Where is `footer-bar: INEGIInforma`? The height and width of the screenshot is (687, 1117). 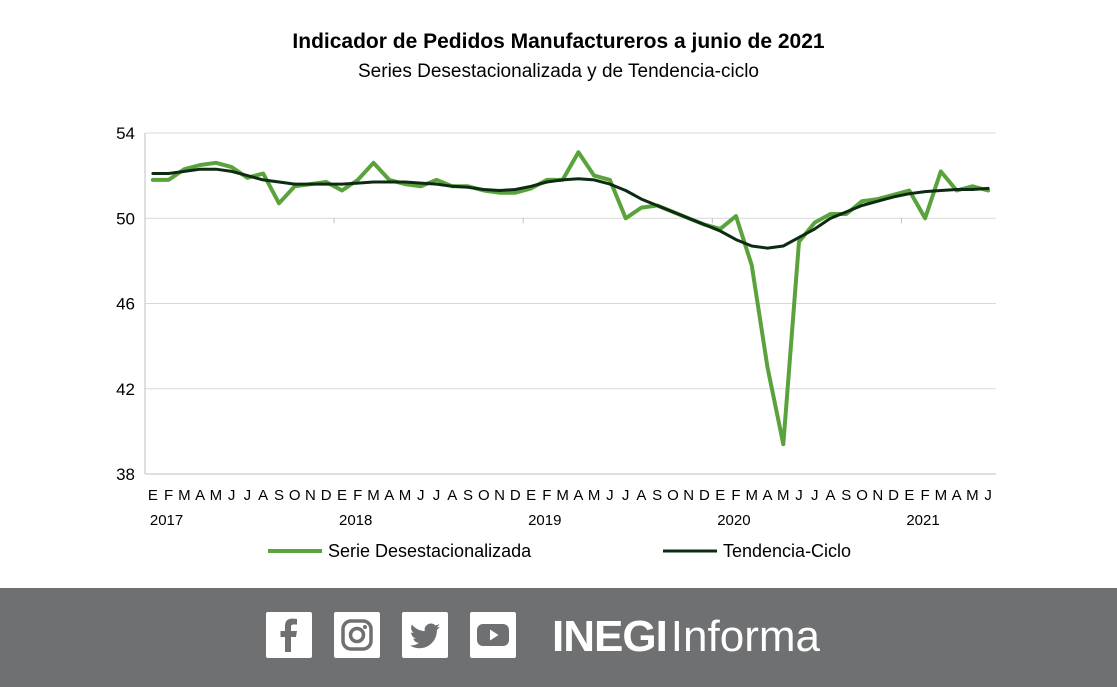
footer-bar: INEGIInforma is located at coordinates (558, 637).